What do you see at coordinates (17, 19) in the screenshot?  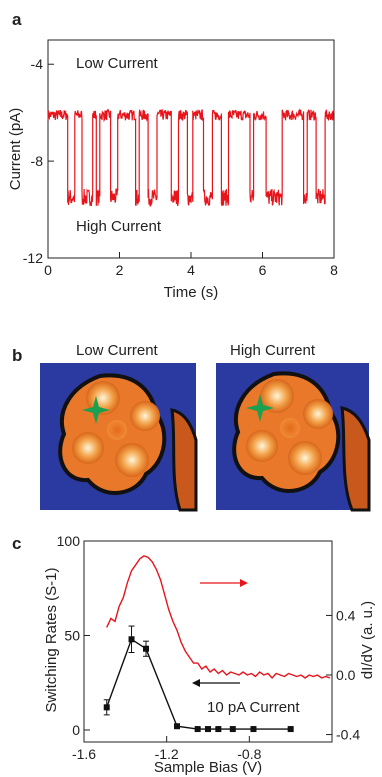 I see `panel-a-label: a` at bounding box center [17, 19].